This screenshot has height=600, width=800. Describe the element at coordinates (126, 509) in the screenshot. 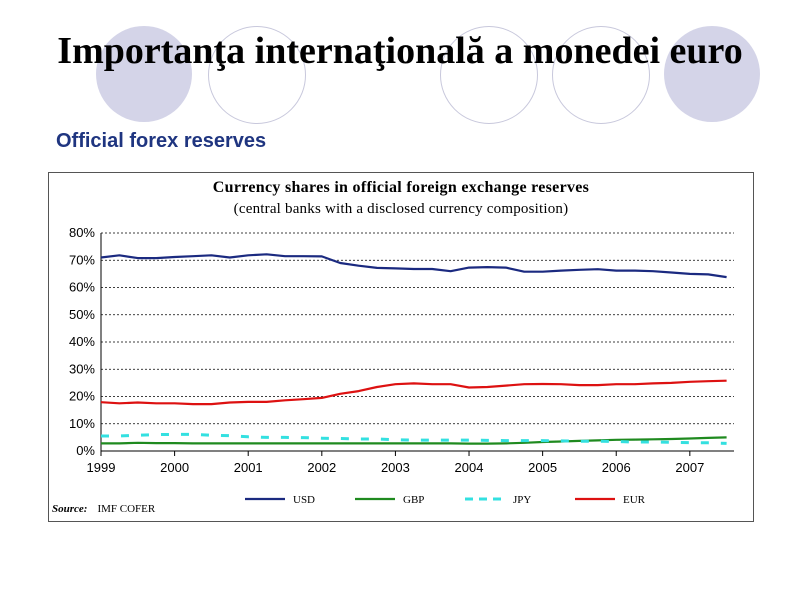

I see `source-text: IMF COFER` at that location.